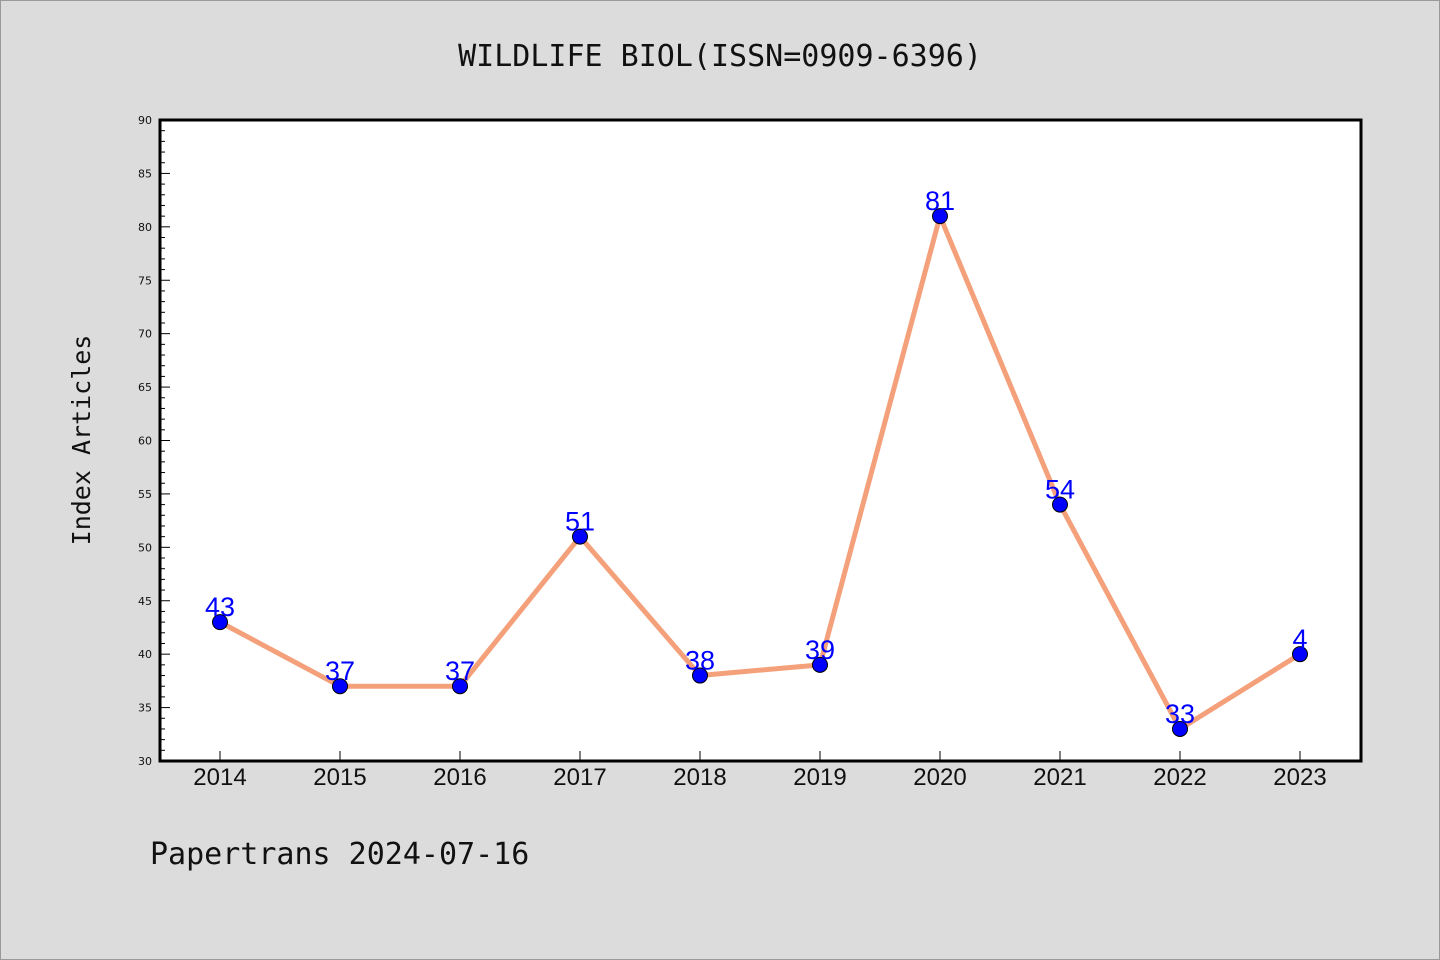 This screenshot has height=960, width=1440. Describe the element at coordinates (720, 56) in the screenshot. I see `chart-title: WILDLIFE BIOL(ISSN=0909-6396)` at that location.